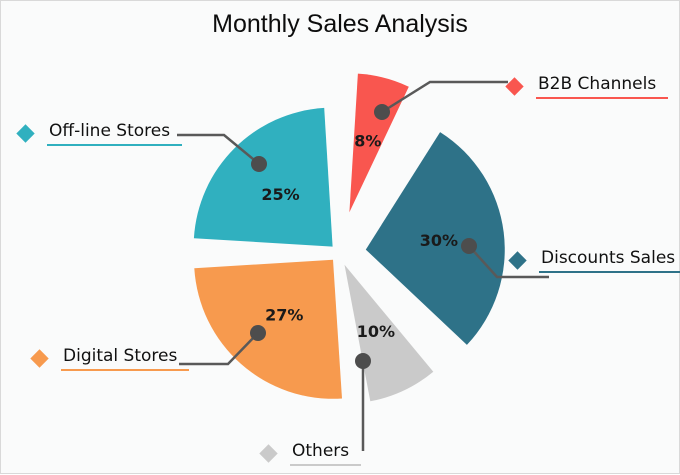  Describe the element at coordinates (602, 86) in the screenshot. I see `legend-label: B2B Channels` at that location.